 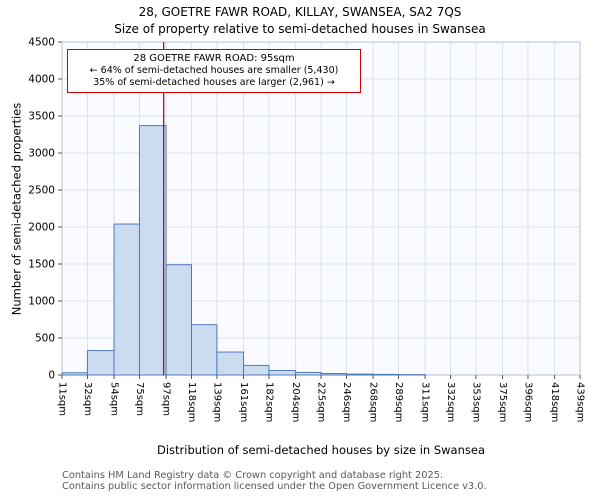 What do you see at coordinates (268, 402) in the screenshot?
I see `x-tick-label: 182sqm` at bounding box center [268, 402].